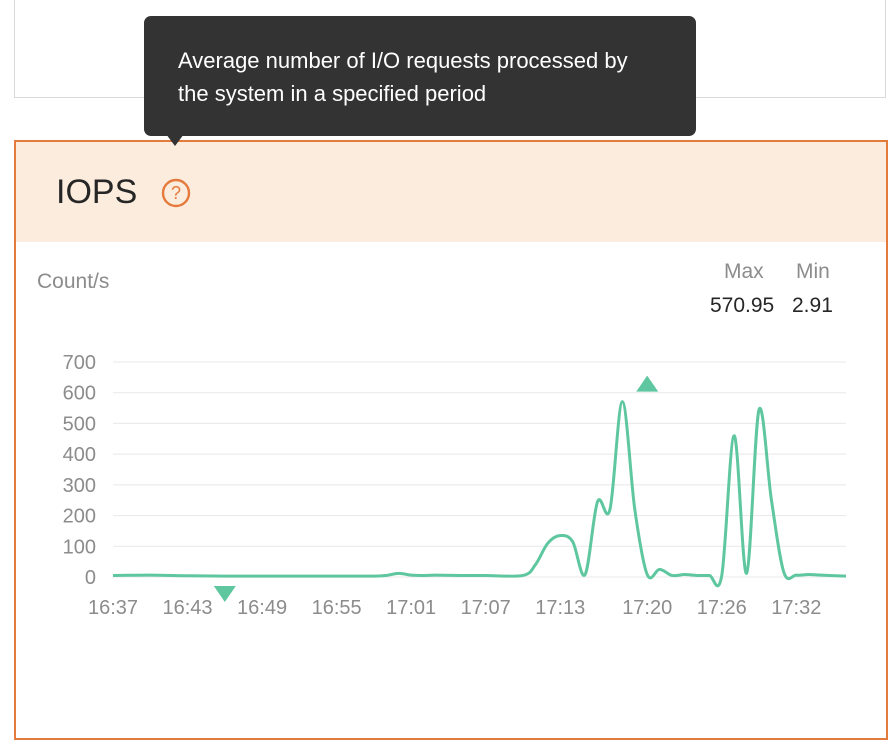  What do you see at coordinates (79, 394) in the screenshot?
I see `y-tick-label: 600` at bounding box center [79, 394].